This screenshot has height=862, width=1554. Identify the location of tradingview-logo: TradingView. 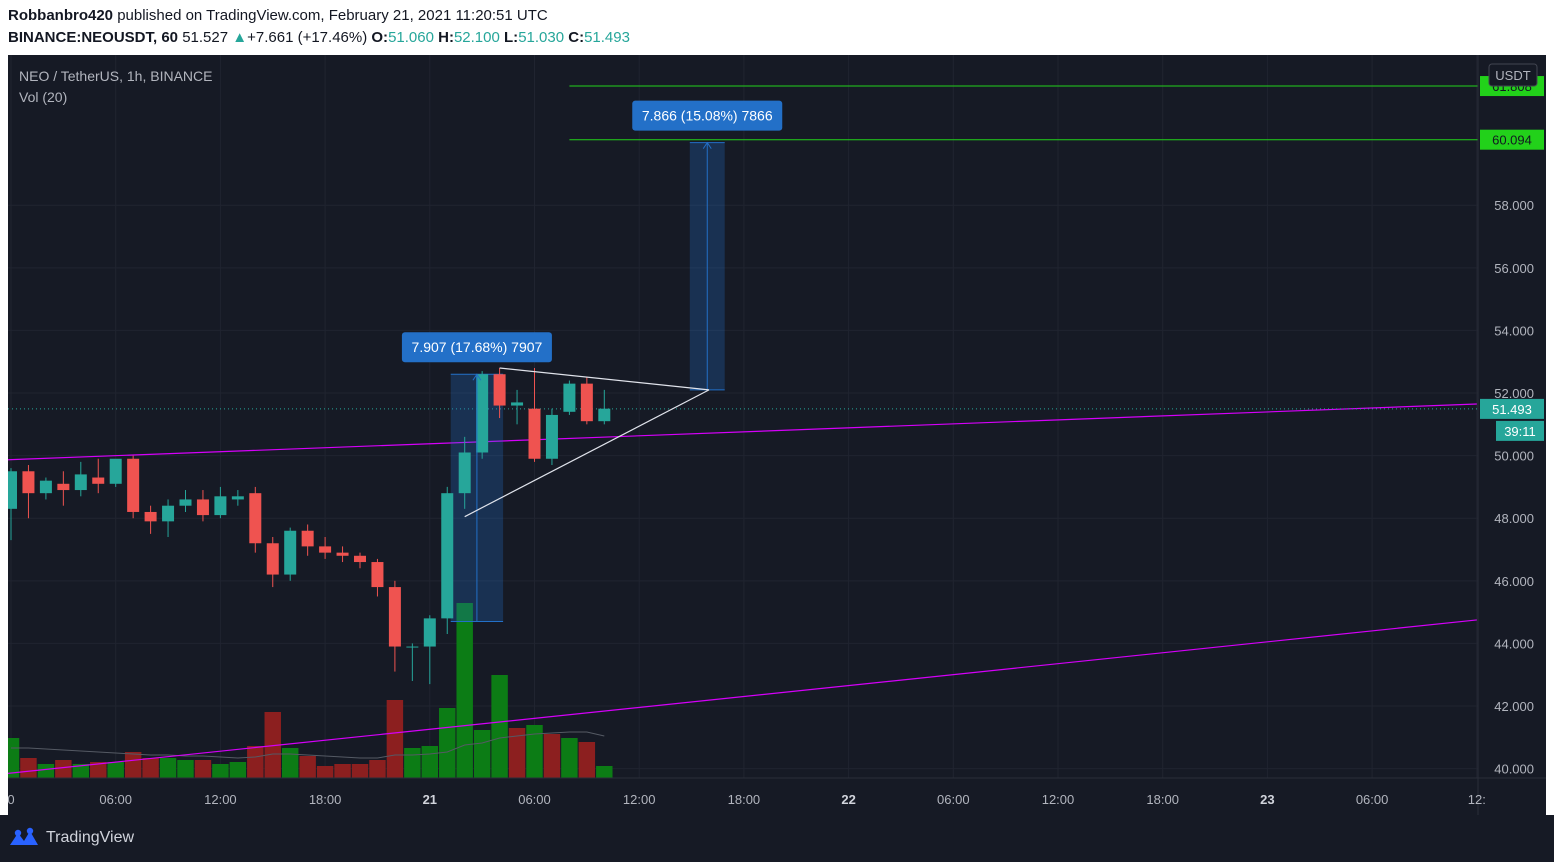
(71, 838).